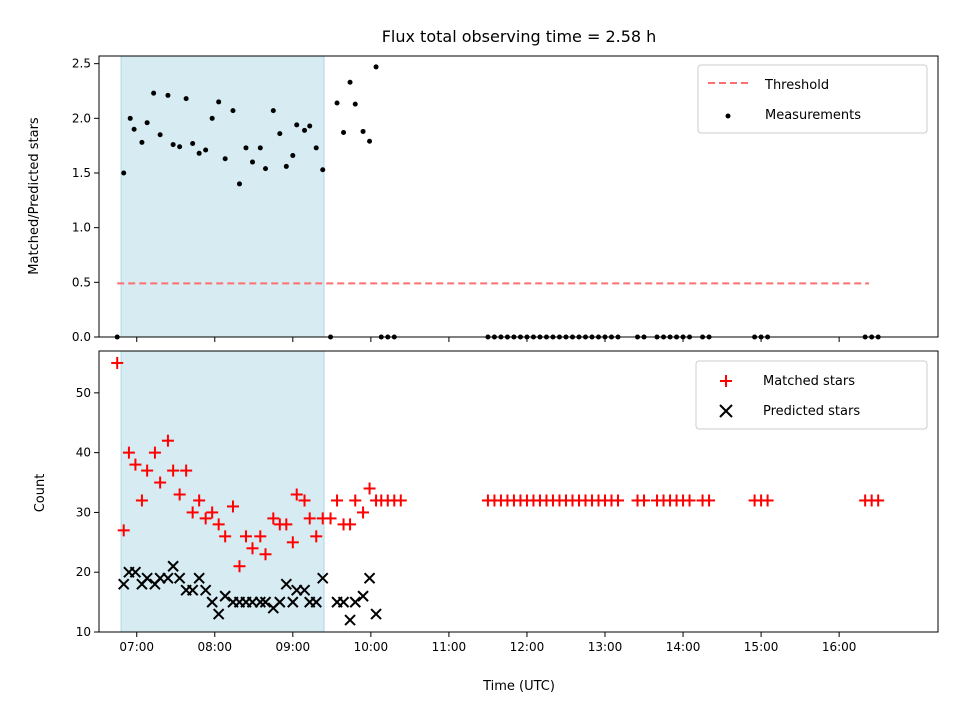 Image resolution: width=960 pixels, height=720 pixels. Describe the element at coordinates (83, 393) in the screenshot. I see `y-tick-label: 50` at that location.